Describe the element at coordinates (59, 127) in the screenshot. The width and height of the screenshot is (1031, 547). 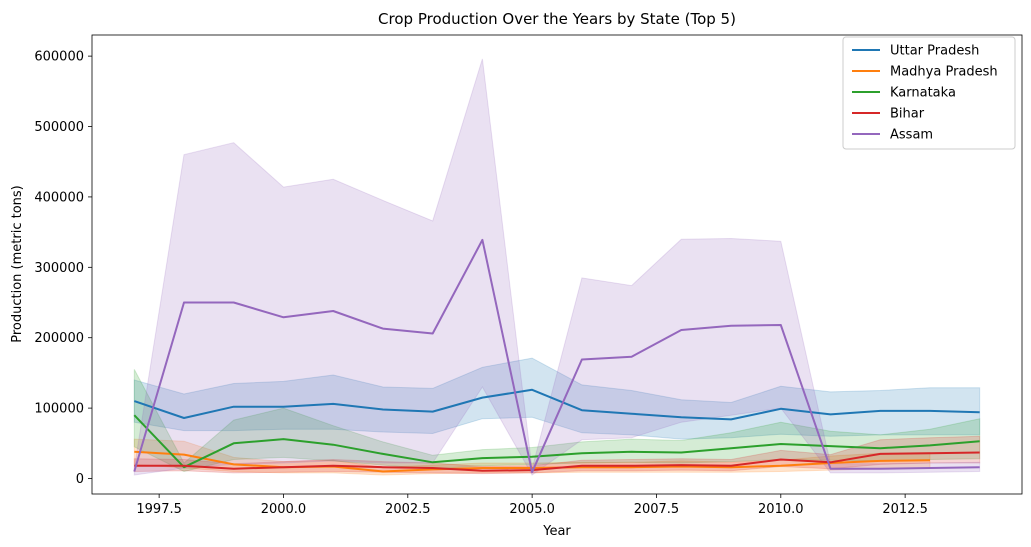
I see `y-tick-label: 500000` at that location.